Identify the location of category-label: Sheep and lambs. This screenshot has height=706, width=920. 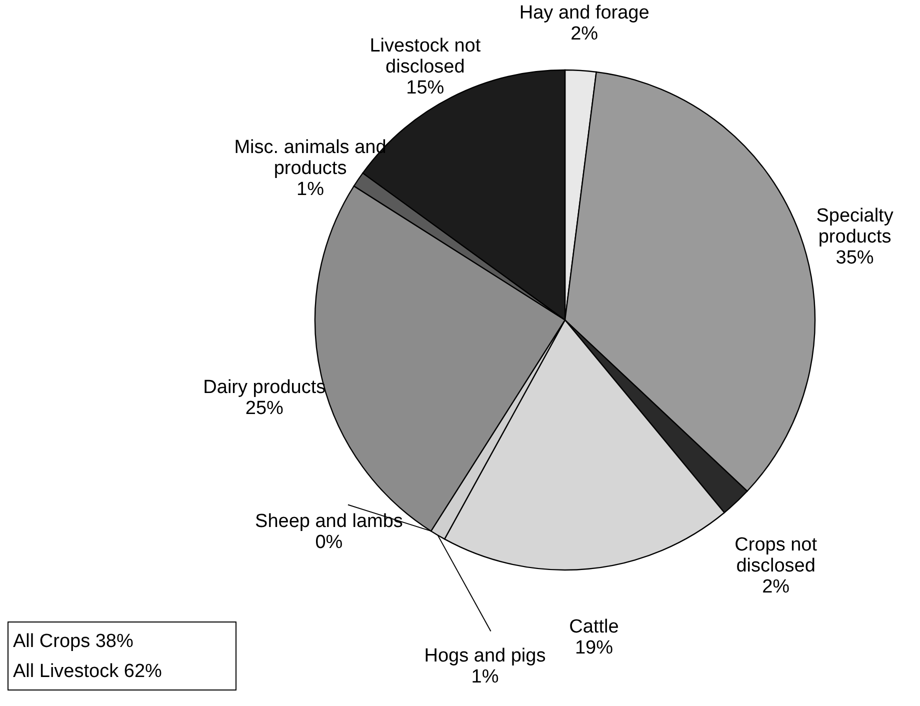
(329, 521).